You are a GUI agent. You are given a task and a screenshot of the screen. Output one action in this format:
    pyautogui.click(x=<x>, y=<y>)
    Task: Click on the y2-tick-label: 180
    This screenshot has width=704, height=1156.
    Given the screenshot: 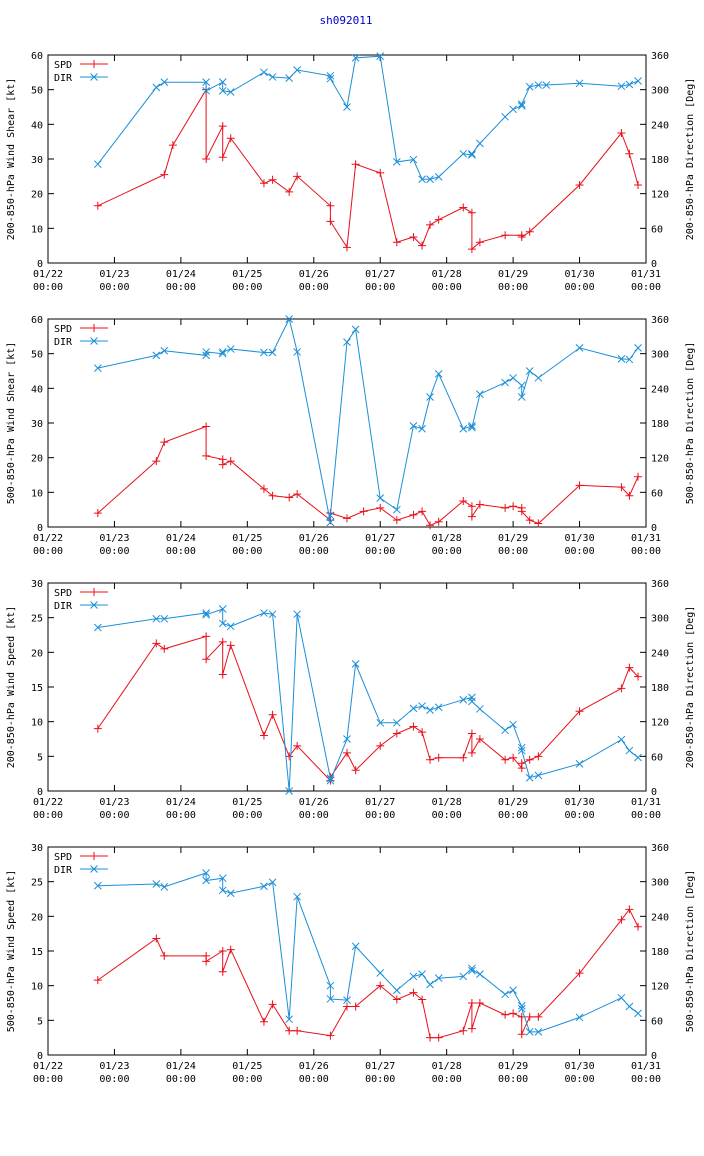 What is the action you would take?
    pyautogui.click(x=660, y=952)
    